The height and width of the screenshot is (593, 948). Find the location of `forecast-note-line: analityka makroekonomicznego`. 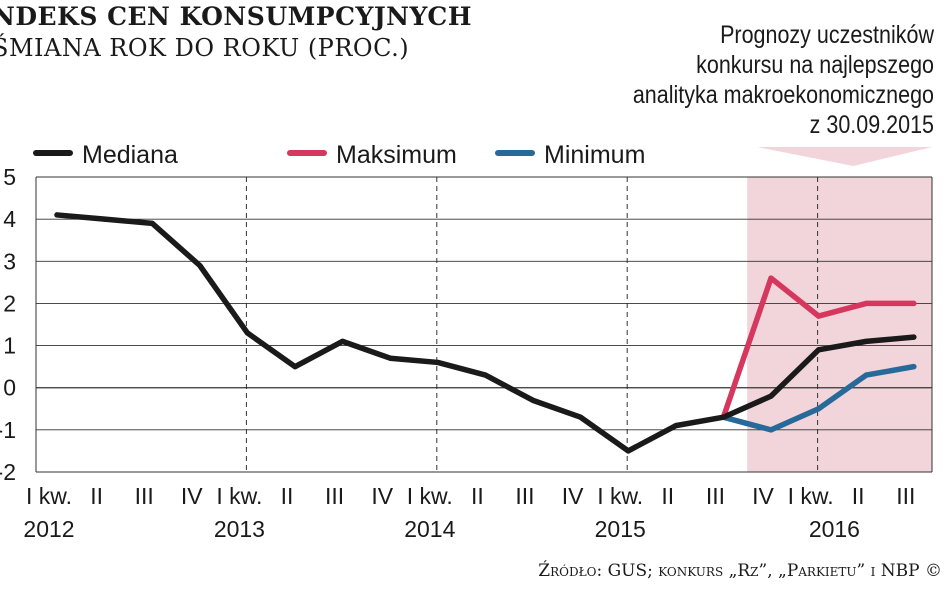

forecast-note-line: analityka makroekonomicznego is located at coordinates (783, 95).